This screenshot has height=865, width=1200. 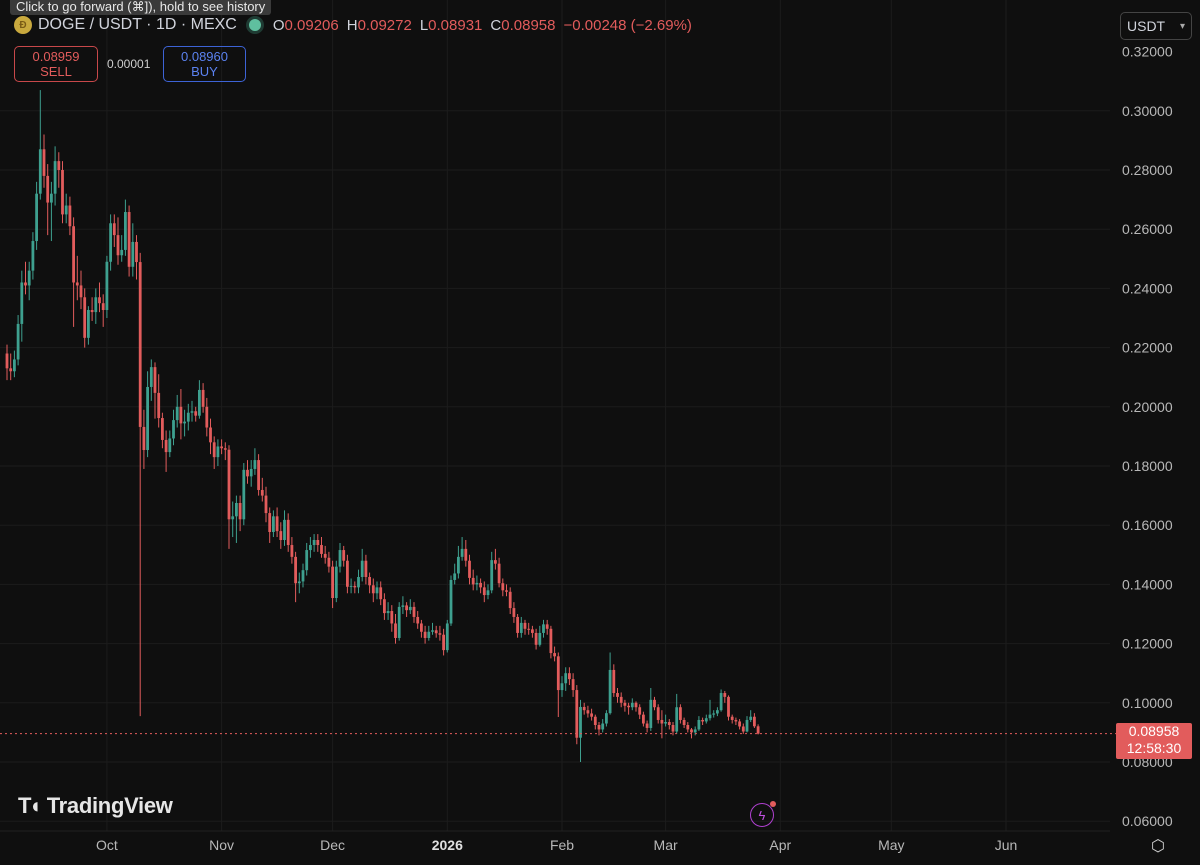 What do you see at coordinates (137, 24) in the screenshot?
I see `symbol-title: DOGE / USDT · 1D · MEXC` at bounding box center [137, 24].